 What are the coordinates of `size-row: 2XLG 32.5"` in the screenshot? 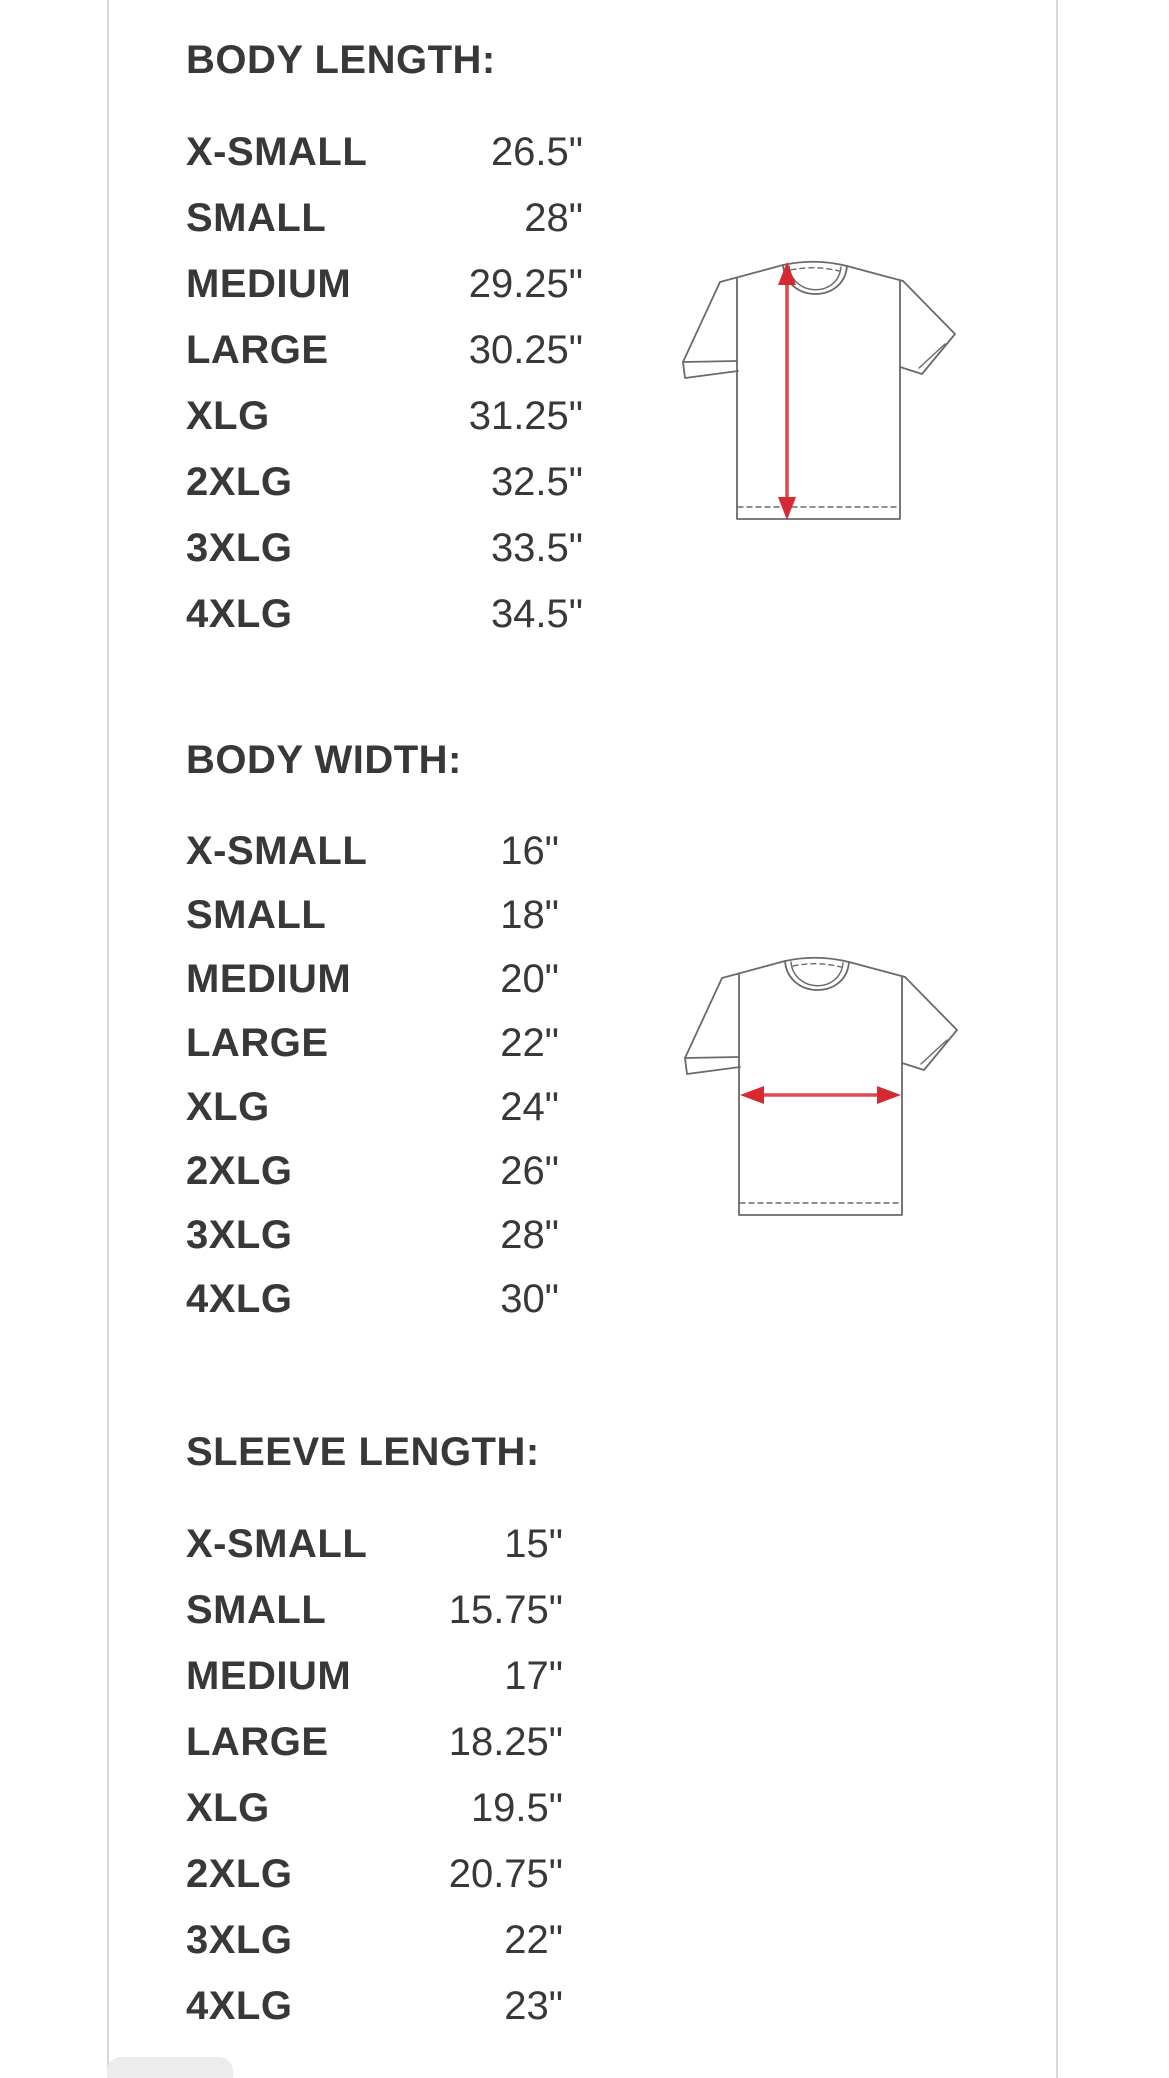 It's located at (384, 482).